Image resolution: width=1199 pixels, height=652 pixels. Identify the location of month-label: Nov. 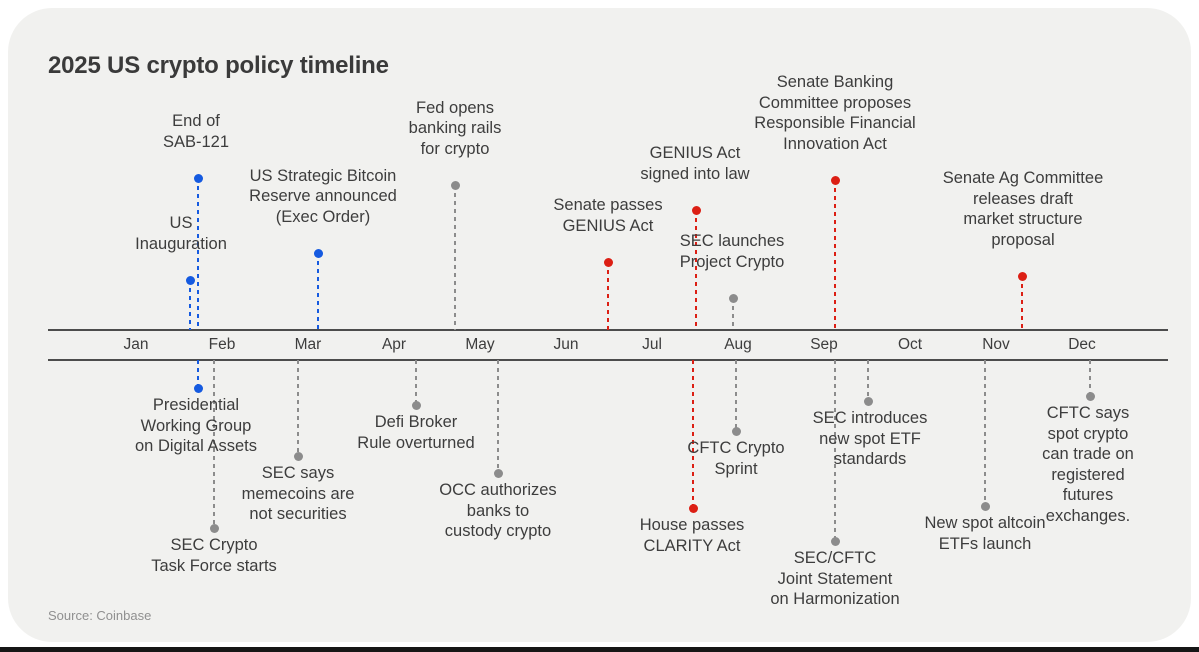
(996, 344).